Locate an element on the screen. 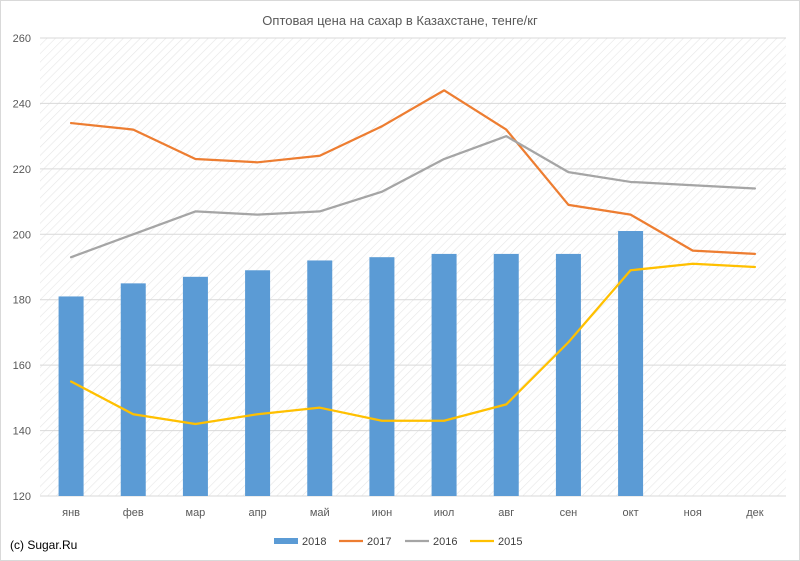 The height and width of the screenshot is (561, 800). legend-label-2016: 2016 is located at coordinates (445, 542).